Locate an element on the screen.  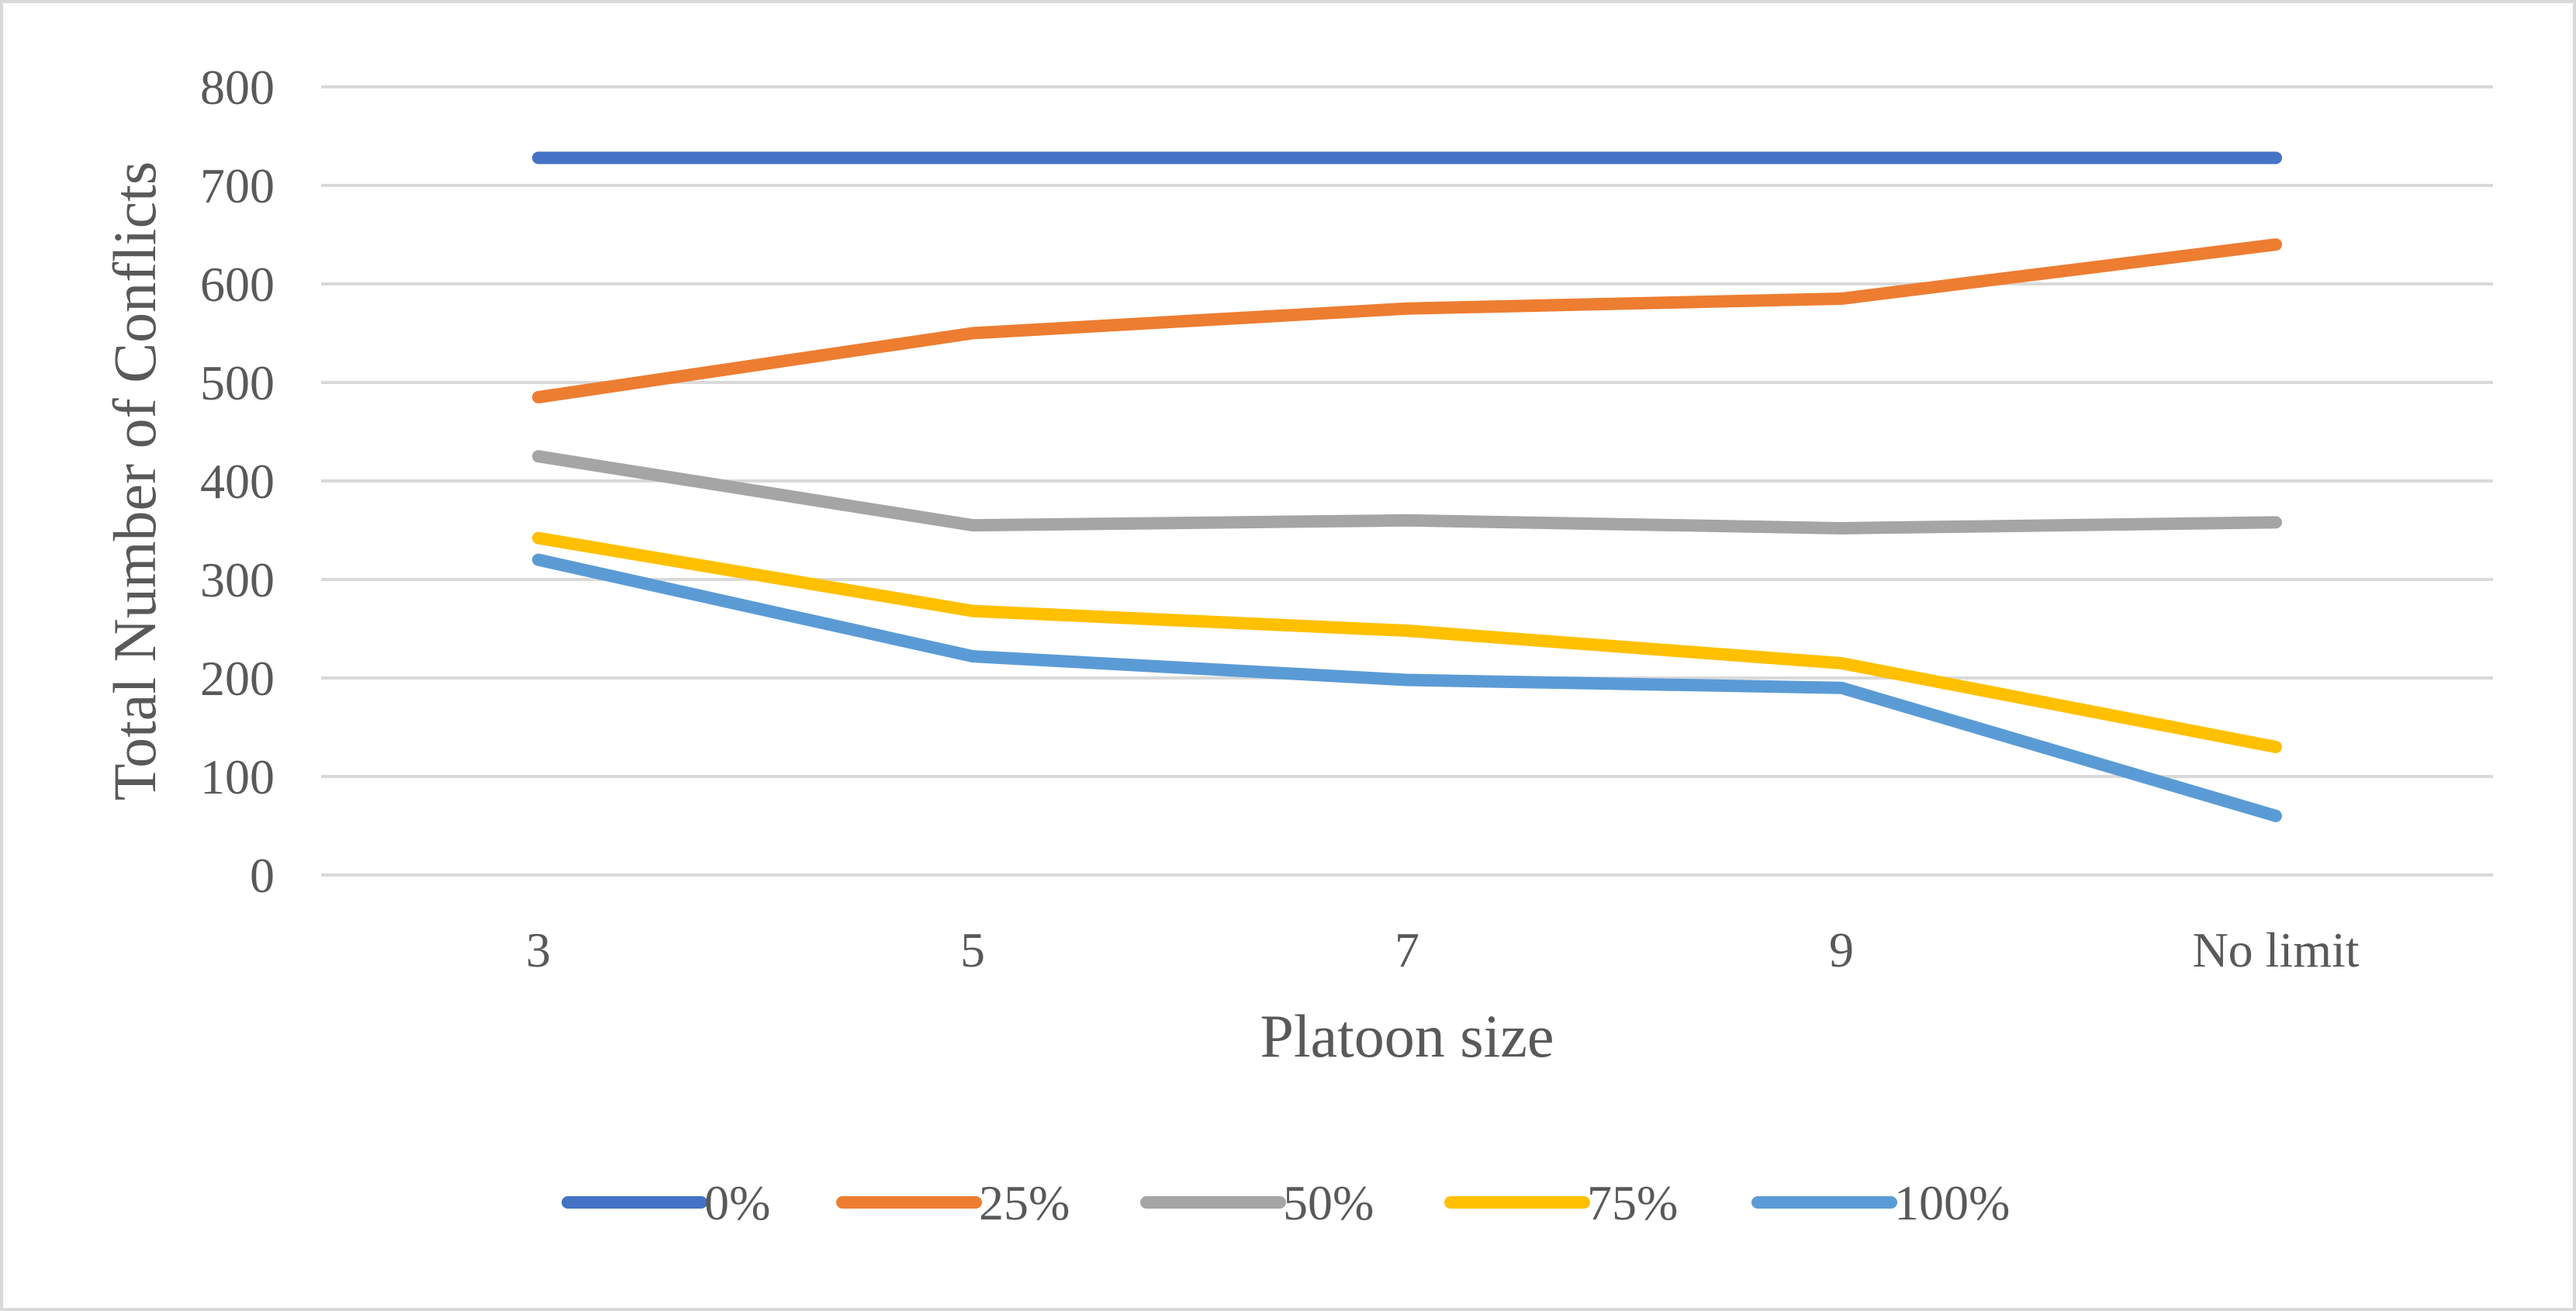
legend: 0% 25% 50% 75% 100% is located at coordinates (1286, 1203).